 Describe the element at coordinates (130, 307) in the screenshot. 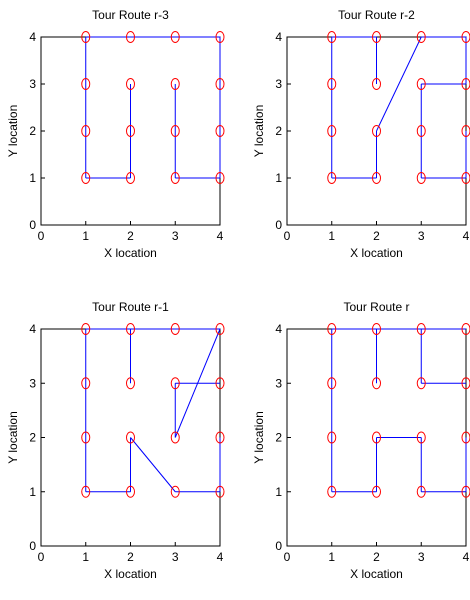

I see `chart-title: Tour Route r-1` at that location.